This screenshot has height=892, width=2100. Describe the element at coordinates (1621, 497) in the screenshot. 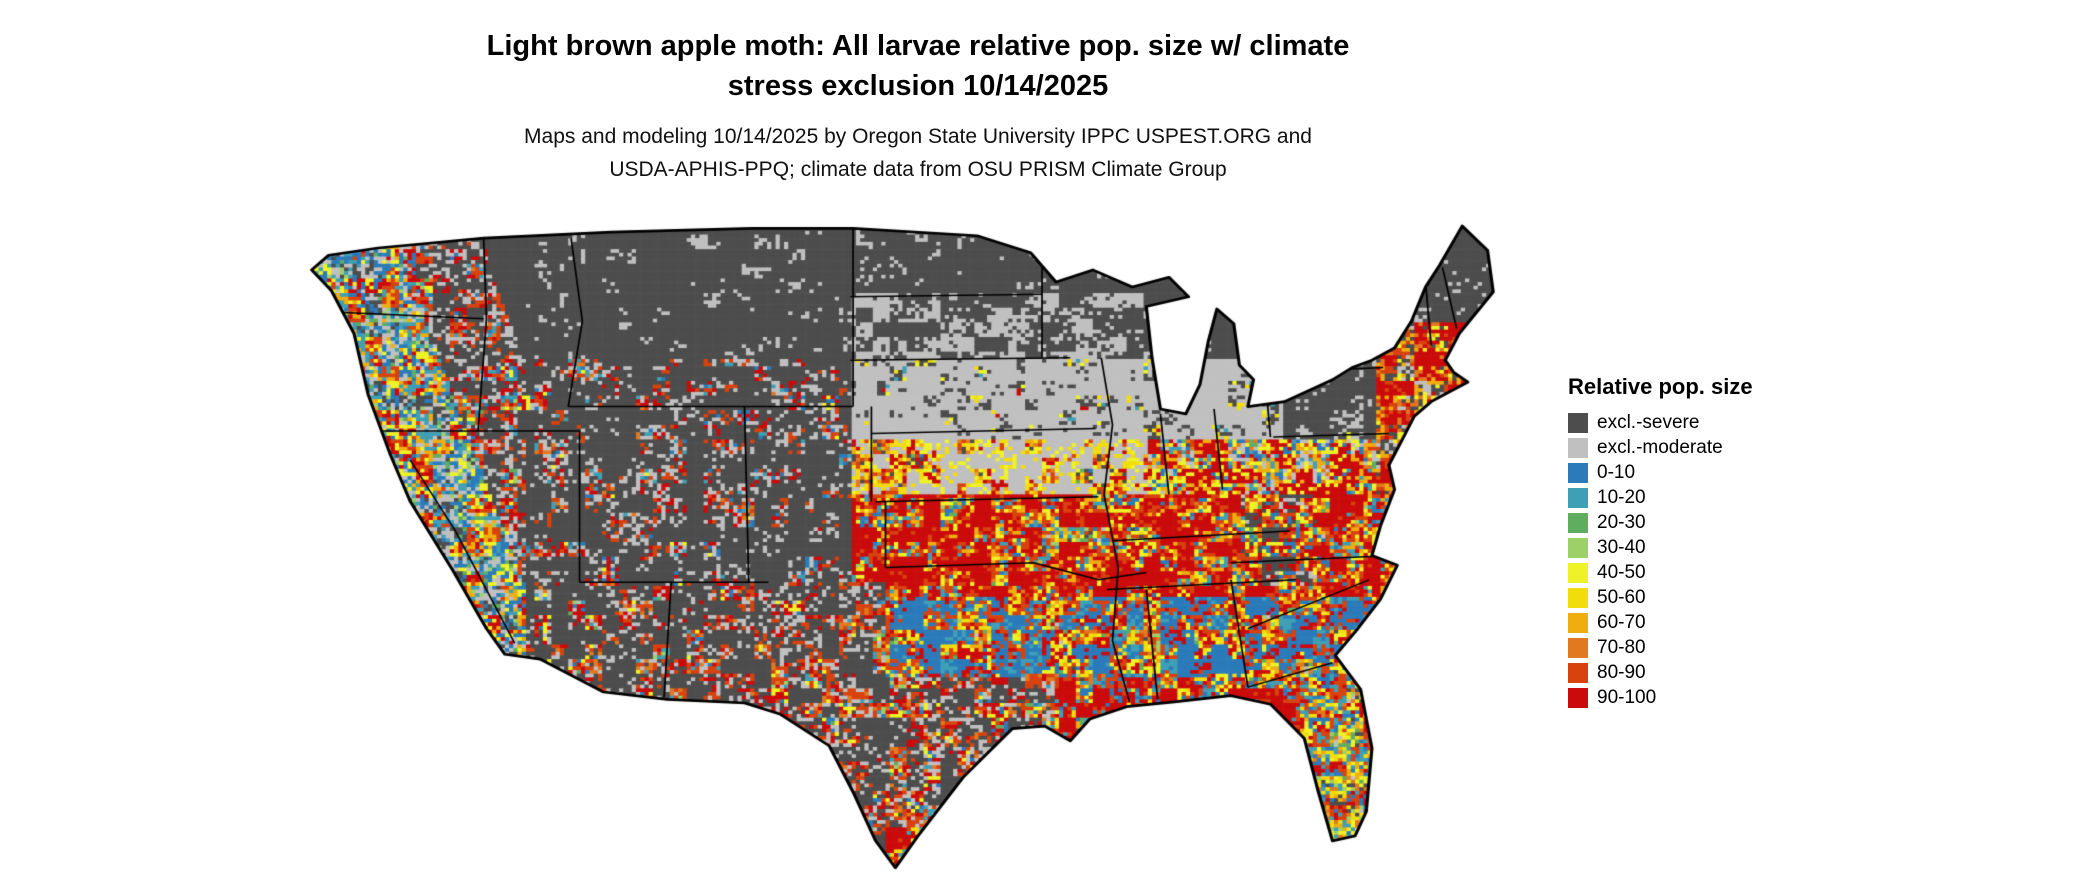

I see `legend-item-label: 10-20` at that location.